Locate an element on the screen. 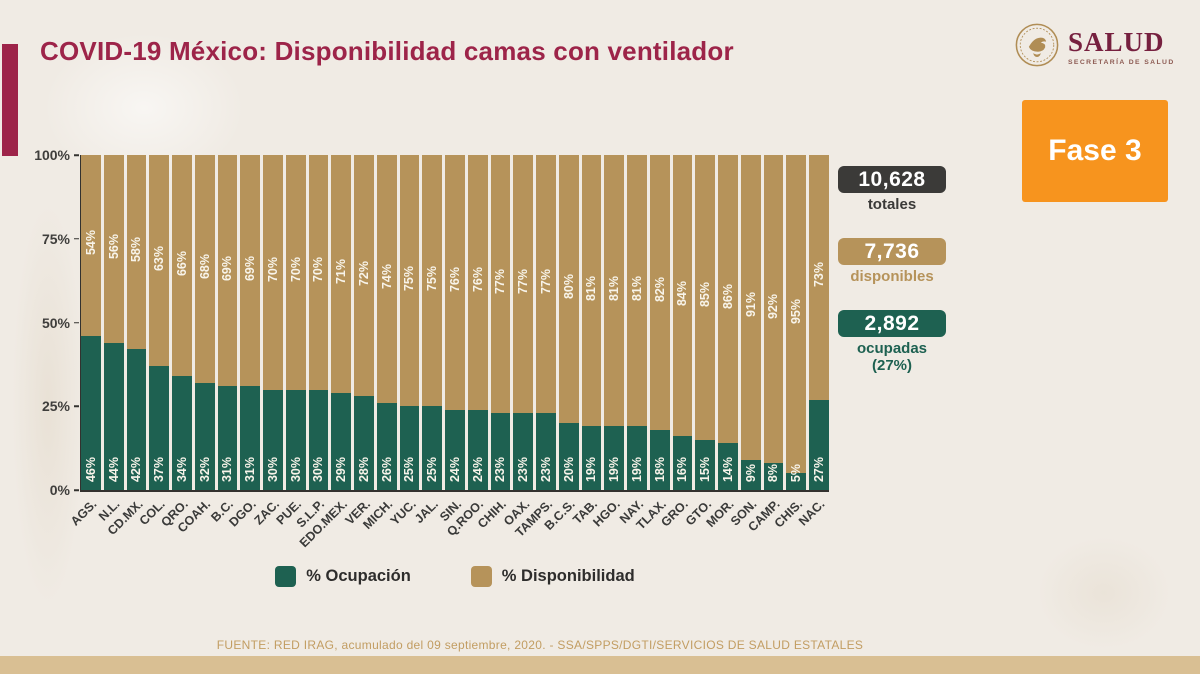 This screenshot has height=674, width=1200. bar-jal: 75% 25% is located at coordinates (432, 322).